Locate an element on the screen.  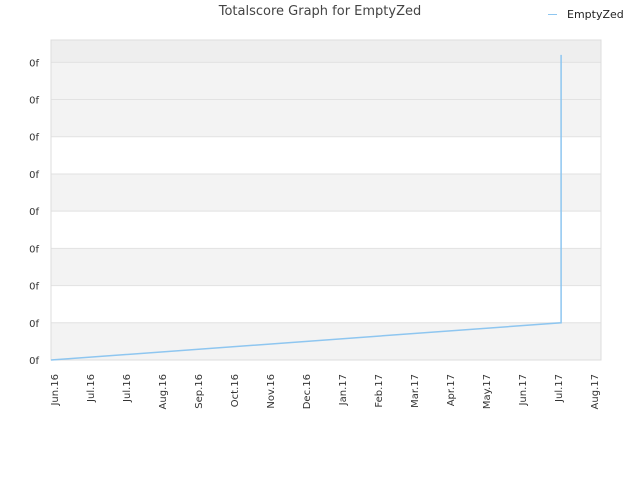
x-tick-label: Aug.16 is located at coordinates (163, 391).